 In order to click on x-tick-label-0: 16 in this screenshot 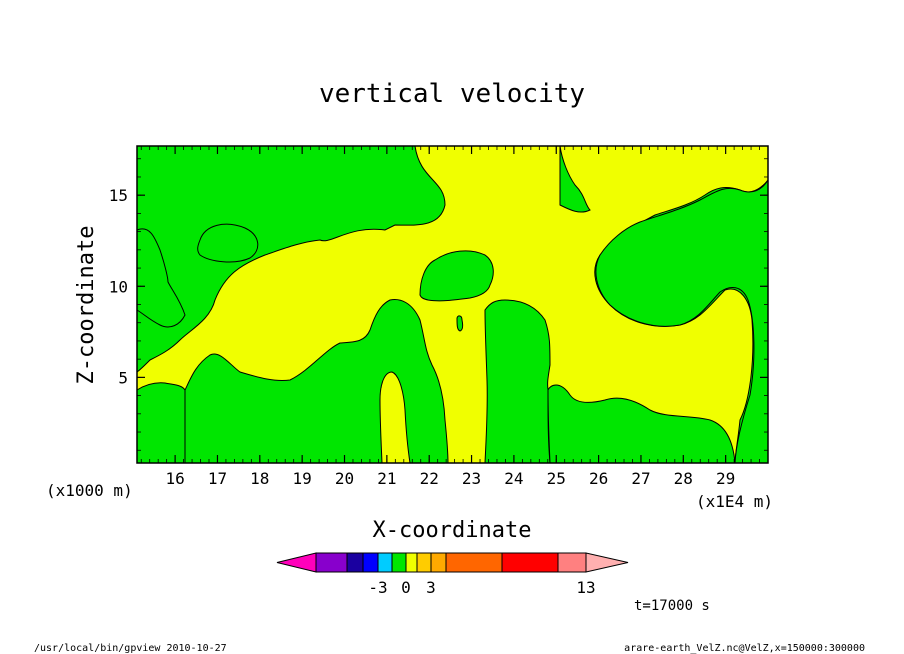, I will do `click(174, 478)`.